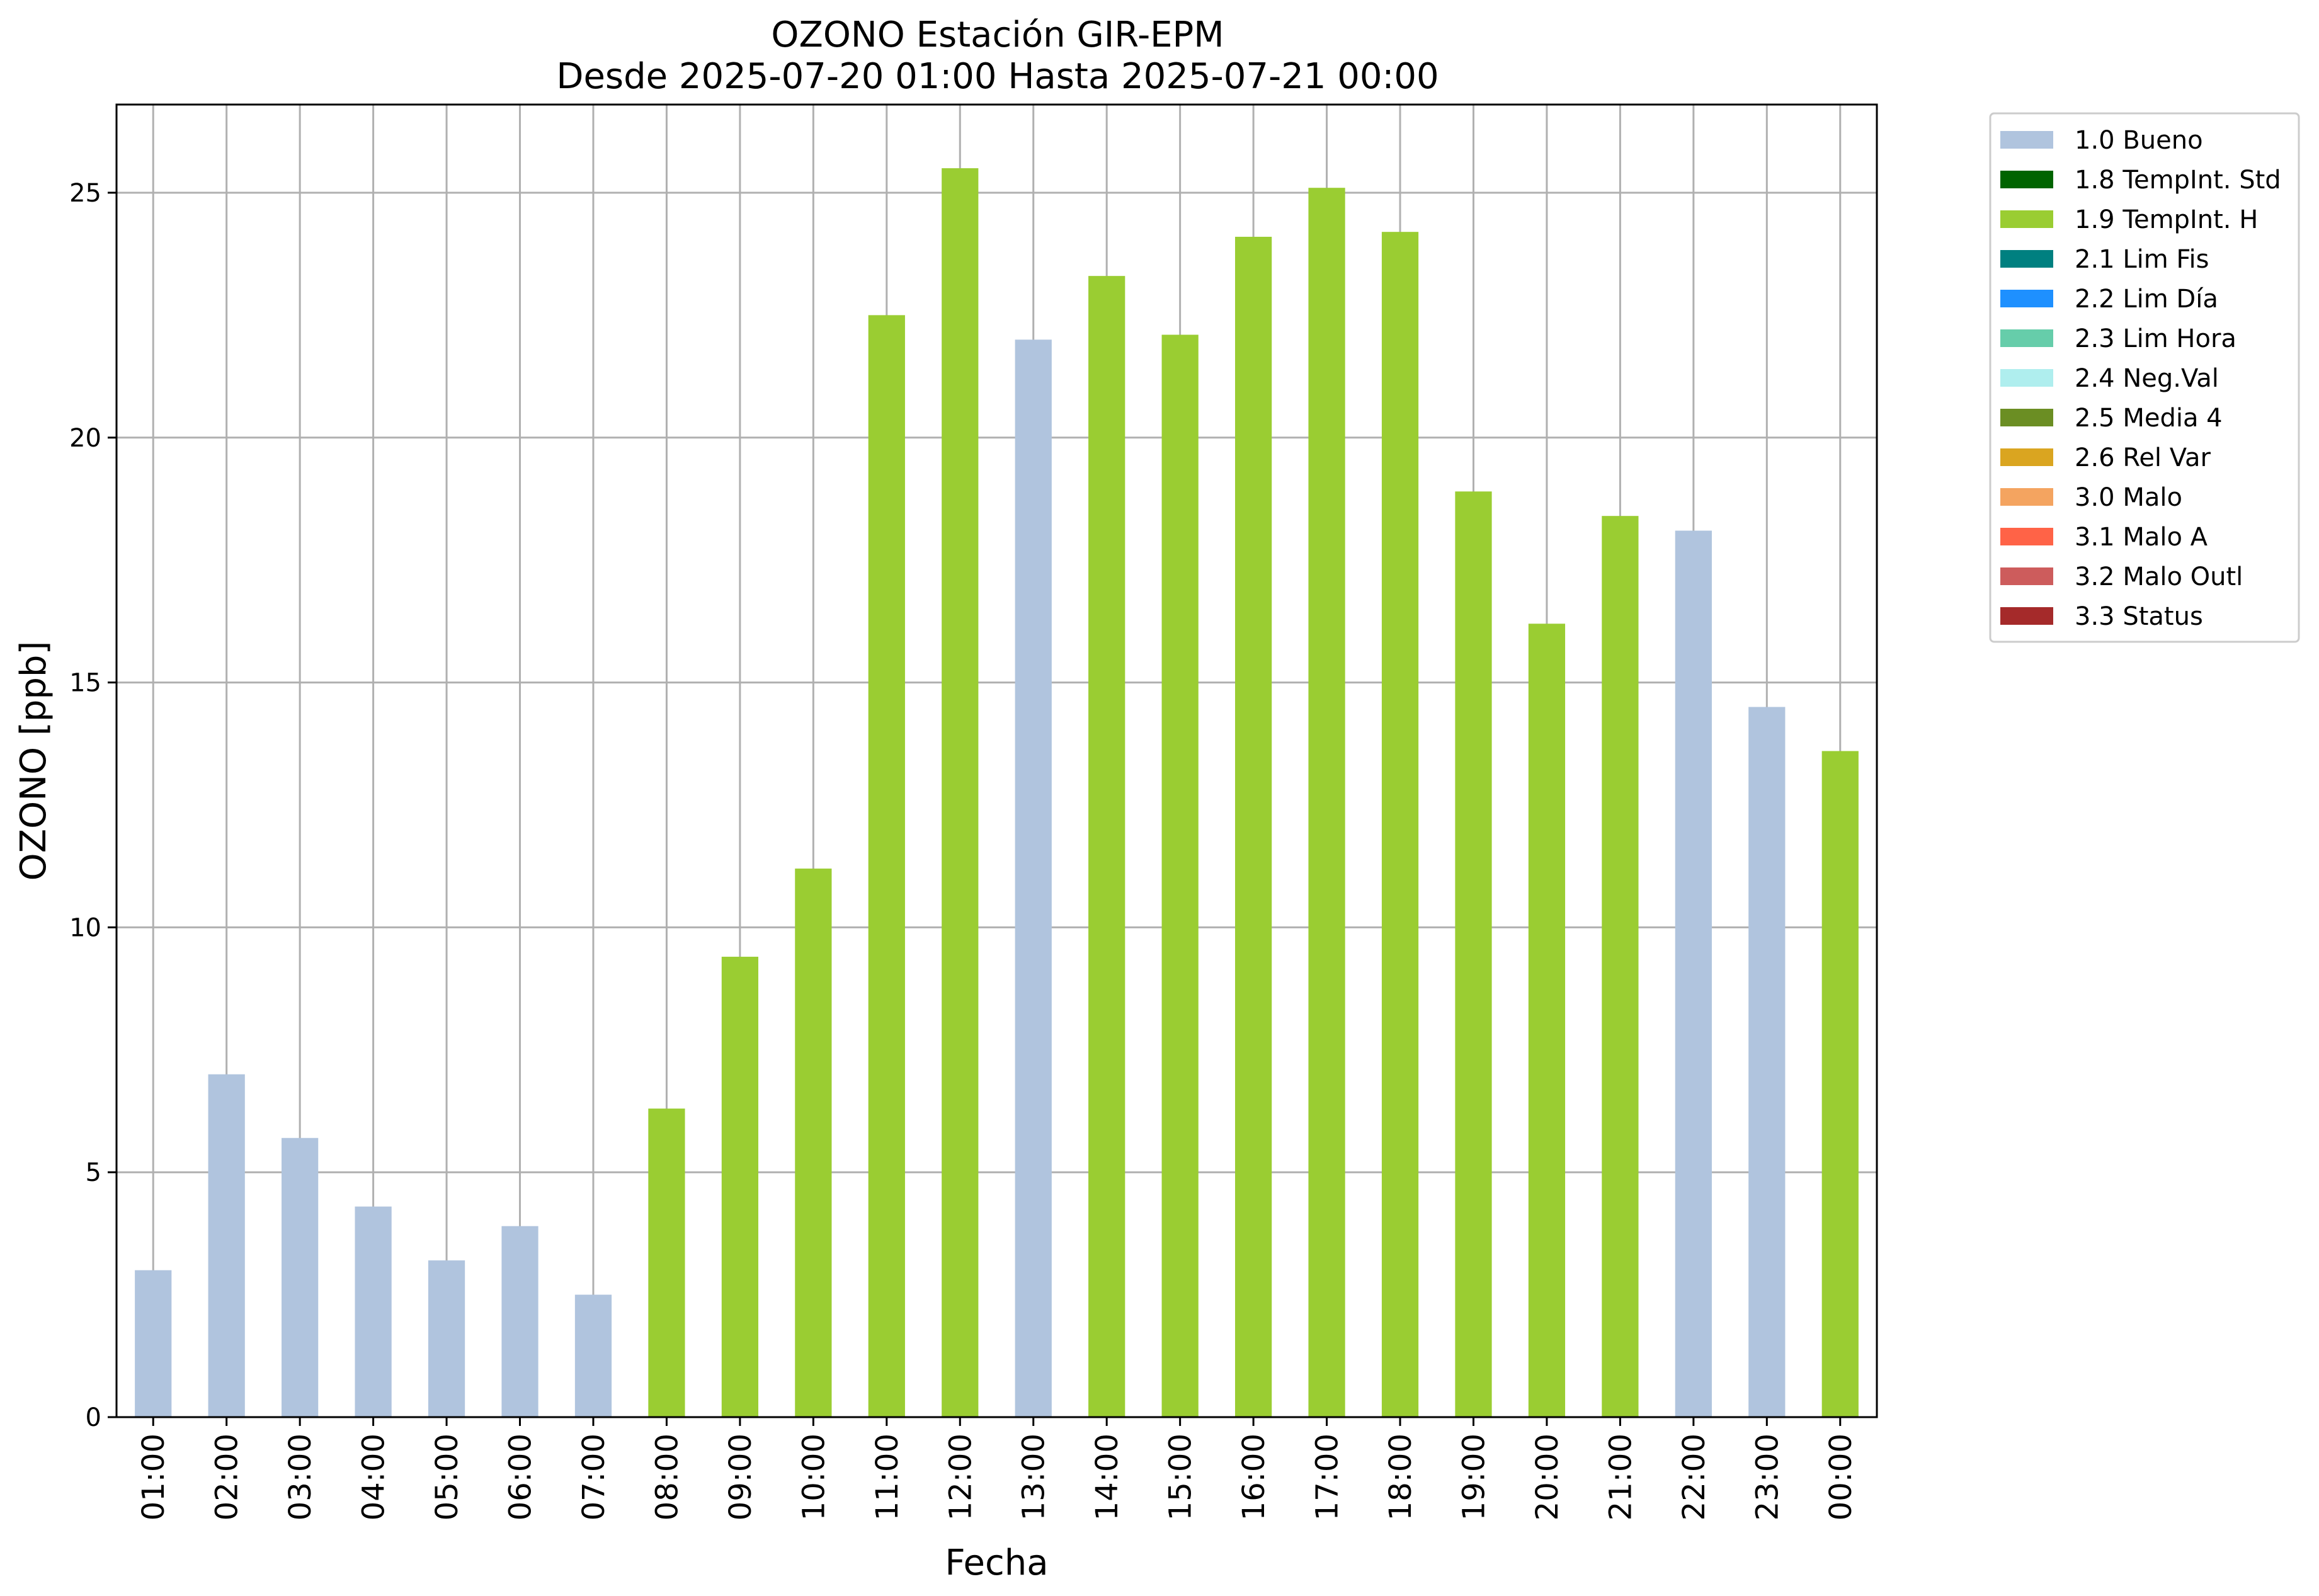 The width and height of the screenshot is (2319, 1596). I want to click on y-tick-label: 25, so click(85, 193).